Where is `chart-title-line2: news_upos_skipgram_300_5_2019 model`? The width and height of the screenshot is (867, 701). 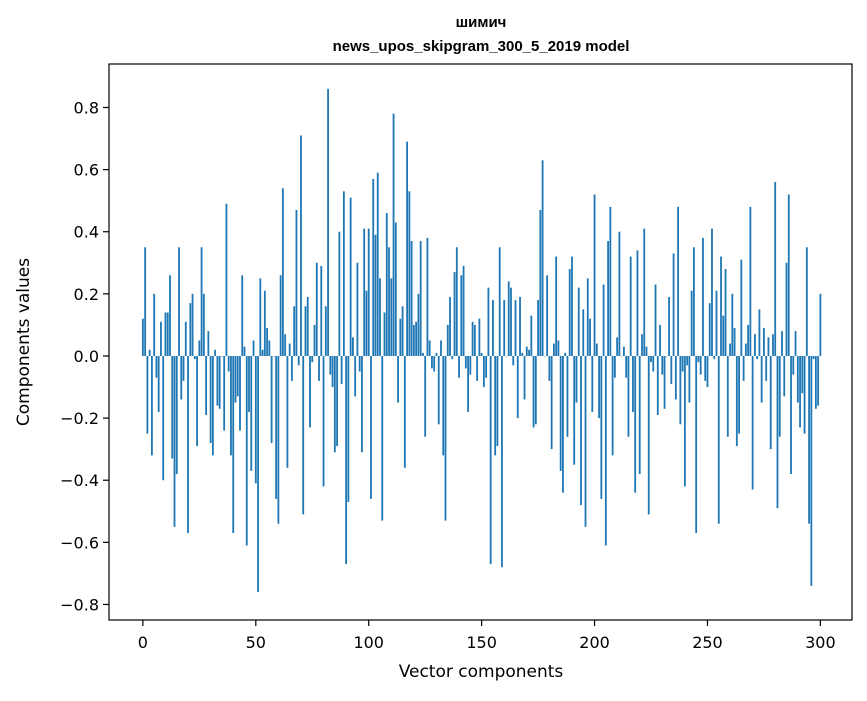 chart-title-line2: news_upos_skipgram_300_5_2019 model is located at coordinates (481, 46).